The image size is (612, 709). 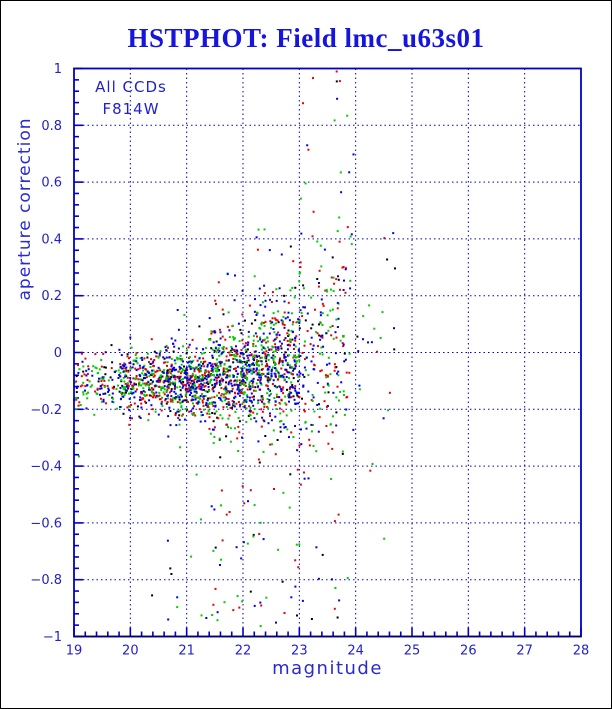 What do you see at coordinates (524, 651) in the screenshot?
I see `x-tick-label: 27` at bounding box center [524, 651].